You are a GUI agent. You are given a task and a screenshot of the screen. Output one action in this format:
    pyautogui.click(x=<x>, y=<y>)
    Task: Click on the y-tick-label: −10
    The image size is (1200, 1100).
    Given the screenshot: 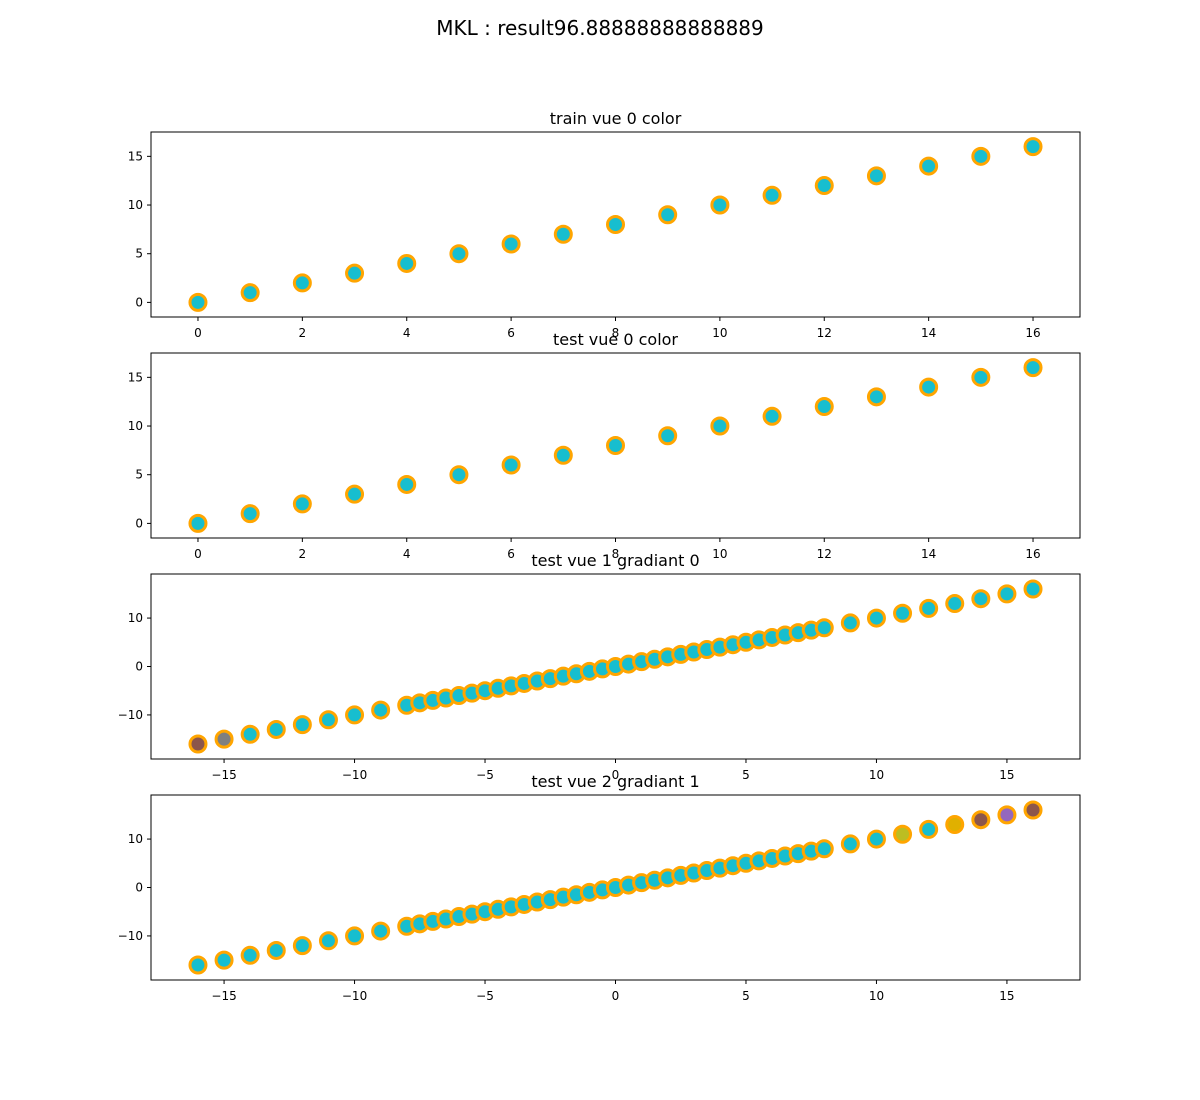 What is the action you would take?
    pyautogui.click(x=130, y=715)
    